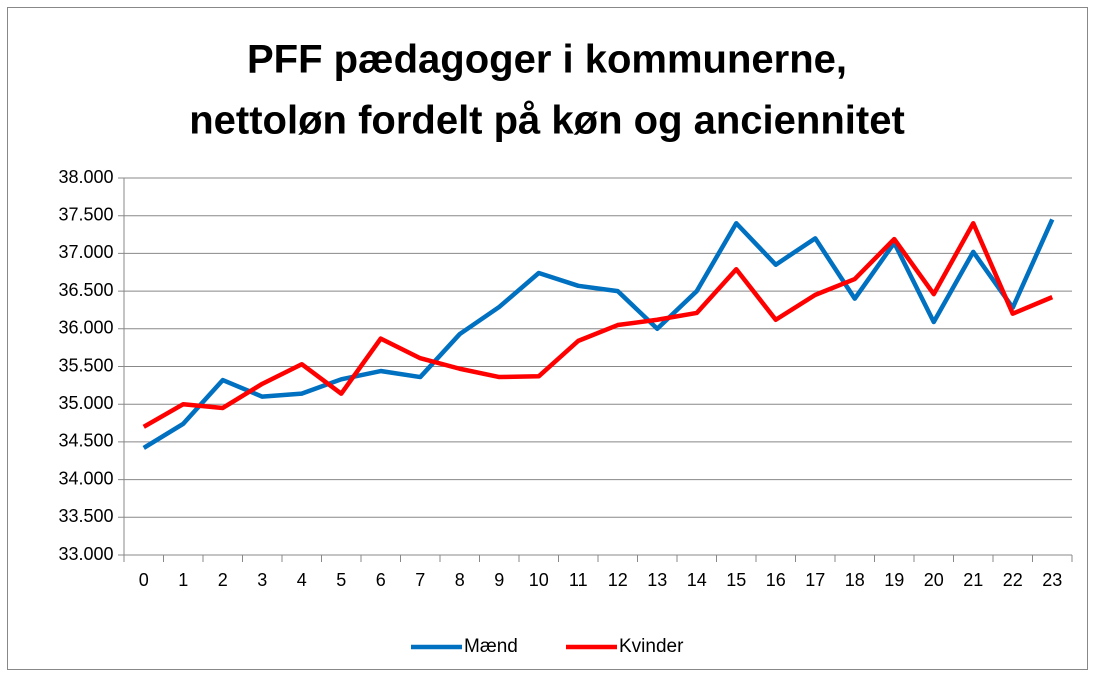 The image size is (1095, 678). Describe the element at coordinates (85, 478) in the screenshot. I see `y-tick-label: 34.000` at that location.